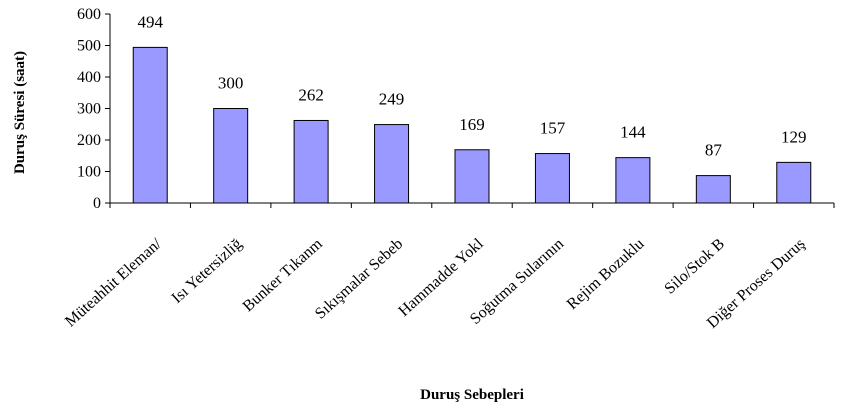 This screenshot has height=412, width=842. I want to click on y-tick-label: 100, so click(89, 172).